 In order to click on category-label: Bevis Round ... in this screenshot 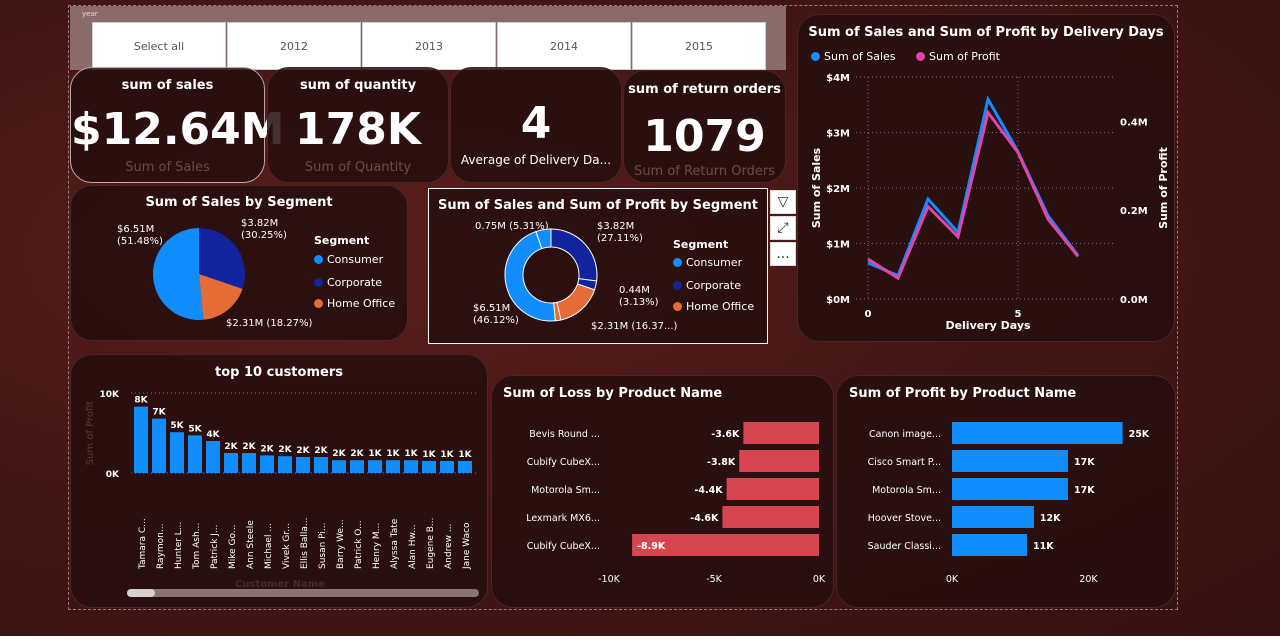, I will do `click(564, 434)`.